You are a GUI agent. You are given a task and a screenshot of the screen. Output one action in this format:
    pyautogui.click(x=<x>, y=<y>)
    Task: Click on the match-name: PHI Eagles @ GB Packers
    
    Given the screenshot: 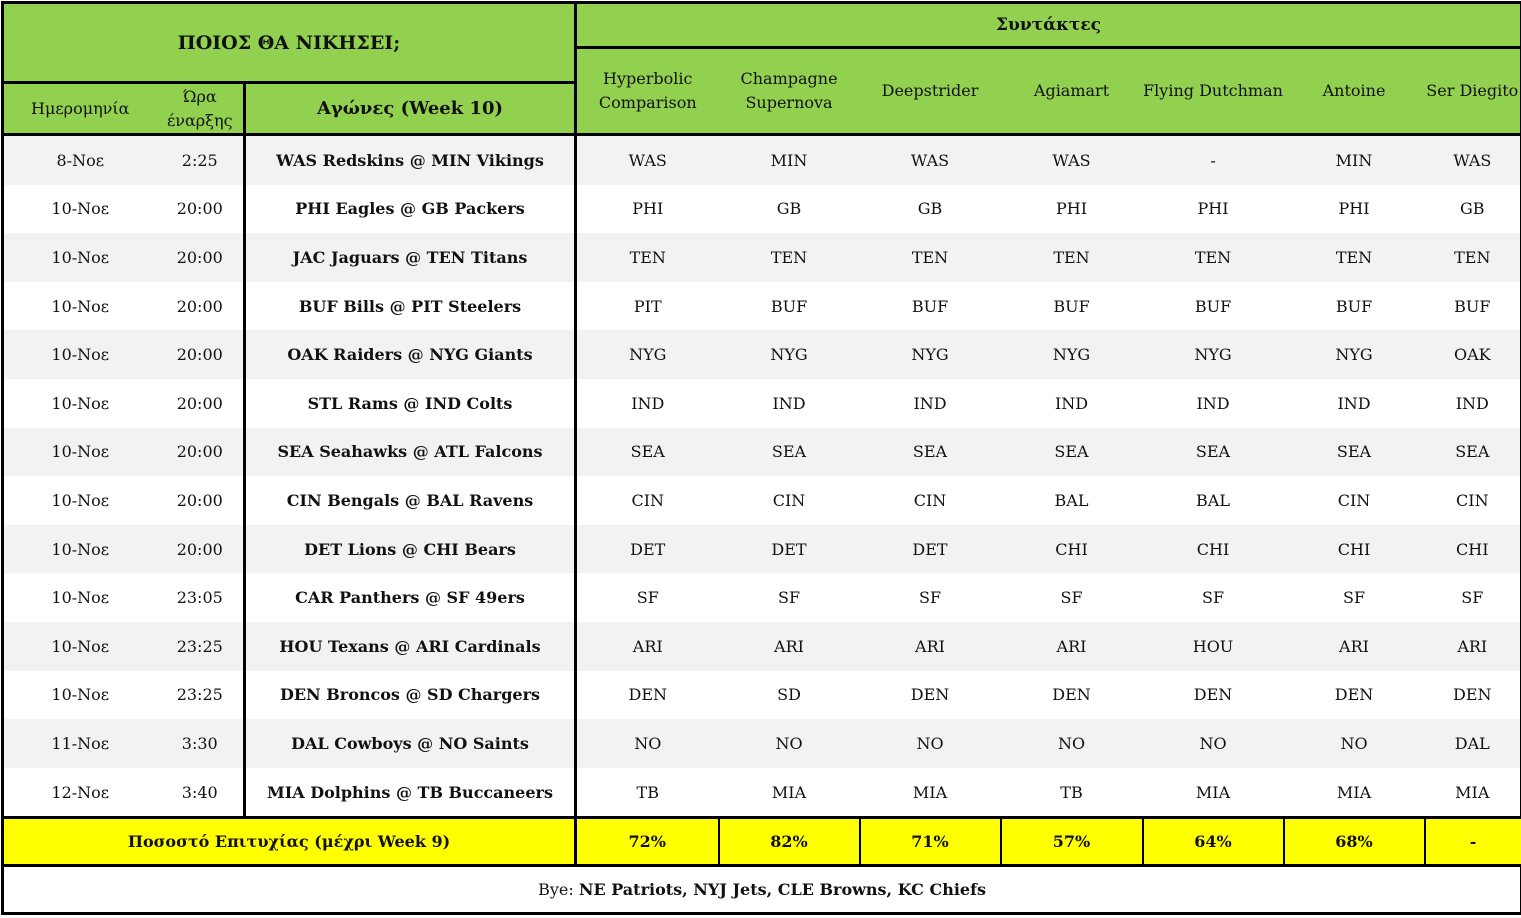 What is the action you would take?
    pyautogui.click(x=410, y=209)
    